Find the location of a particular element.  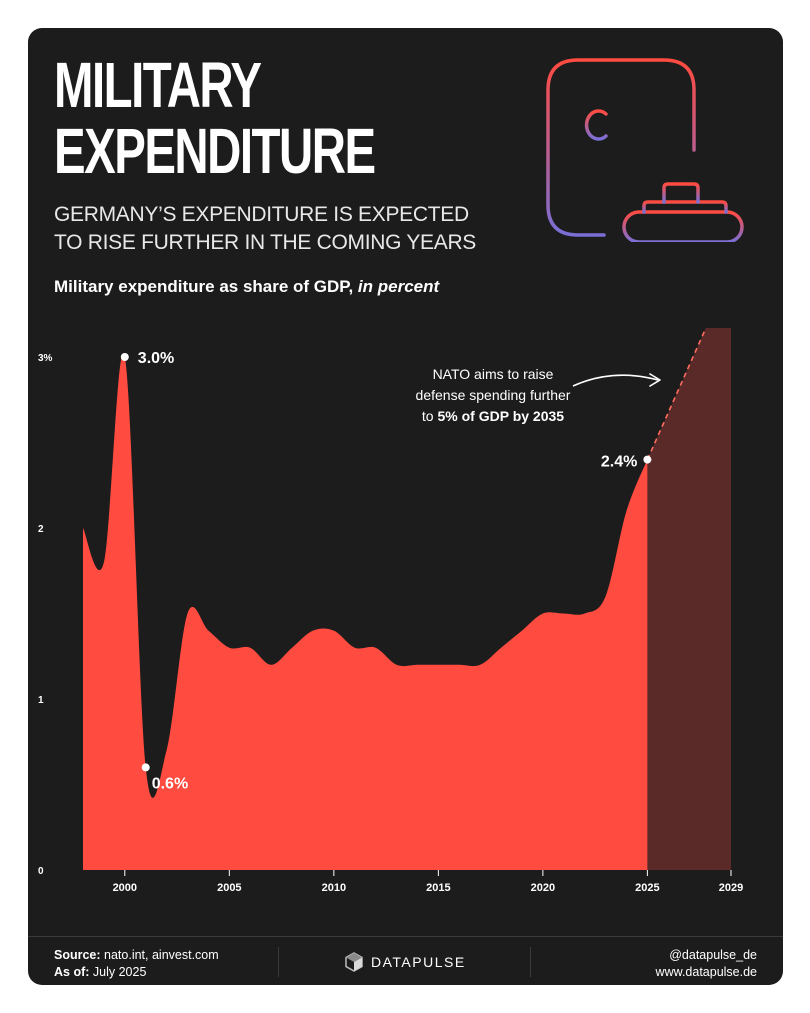

x-tick-label: 2029 is located at coordinates (731, 888).